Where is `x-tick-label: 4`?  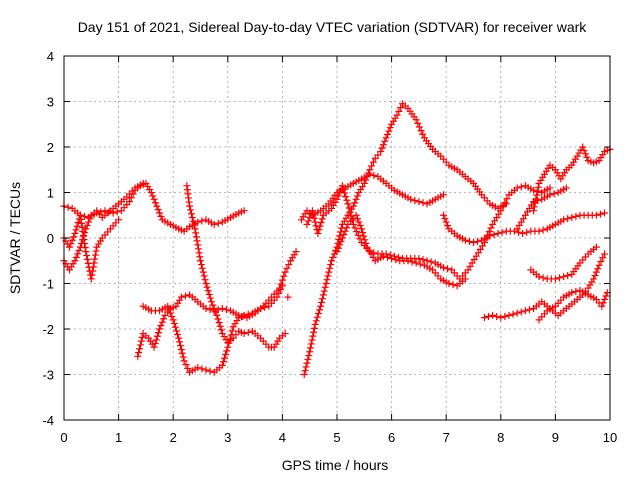
x-tick-label: 4 is located at coordinates (282, 437).